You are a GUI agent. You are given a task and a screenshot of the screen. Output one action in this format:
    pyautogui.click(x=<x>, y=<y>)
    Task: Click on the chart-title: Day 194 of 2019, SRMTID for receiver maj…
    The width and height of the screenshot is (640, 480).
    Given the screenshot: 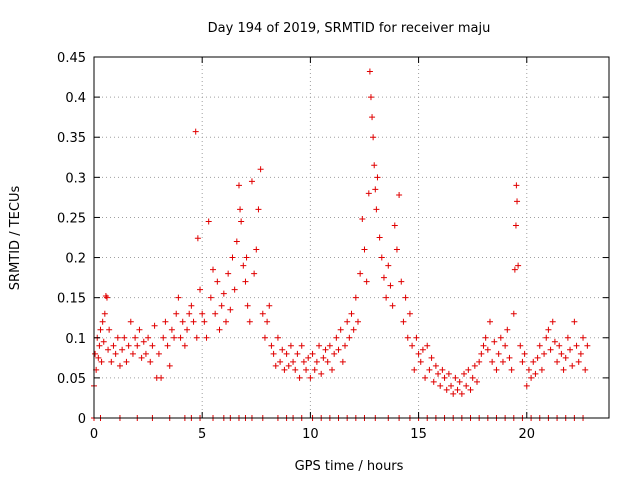 What is the action you would take?
    pyautogui.click(x=349, y=28)
    